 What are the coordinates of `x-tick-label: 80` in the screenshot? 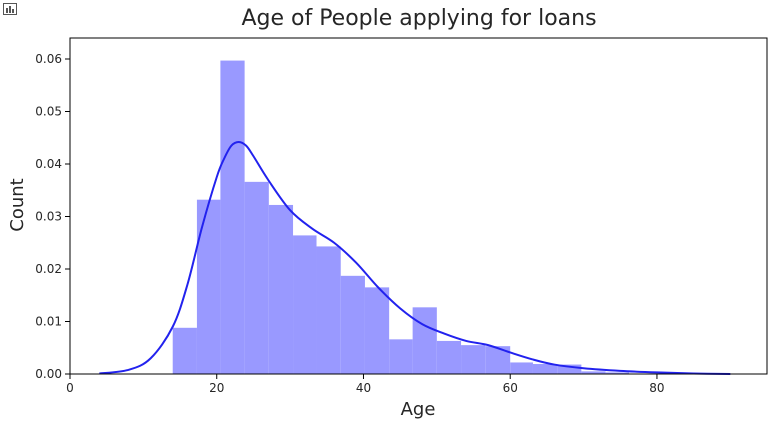 It's located at (656, 388).